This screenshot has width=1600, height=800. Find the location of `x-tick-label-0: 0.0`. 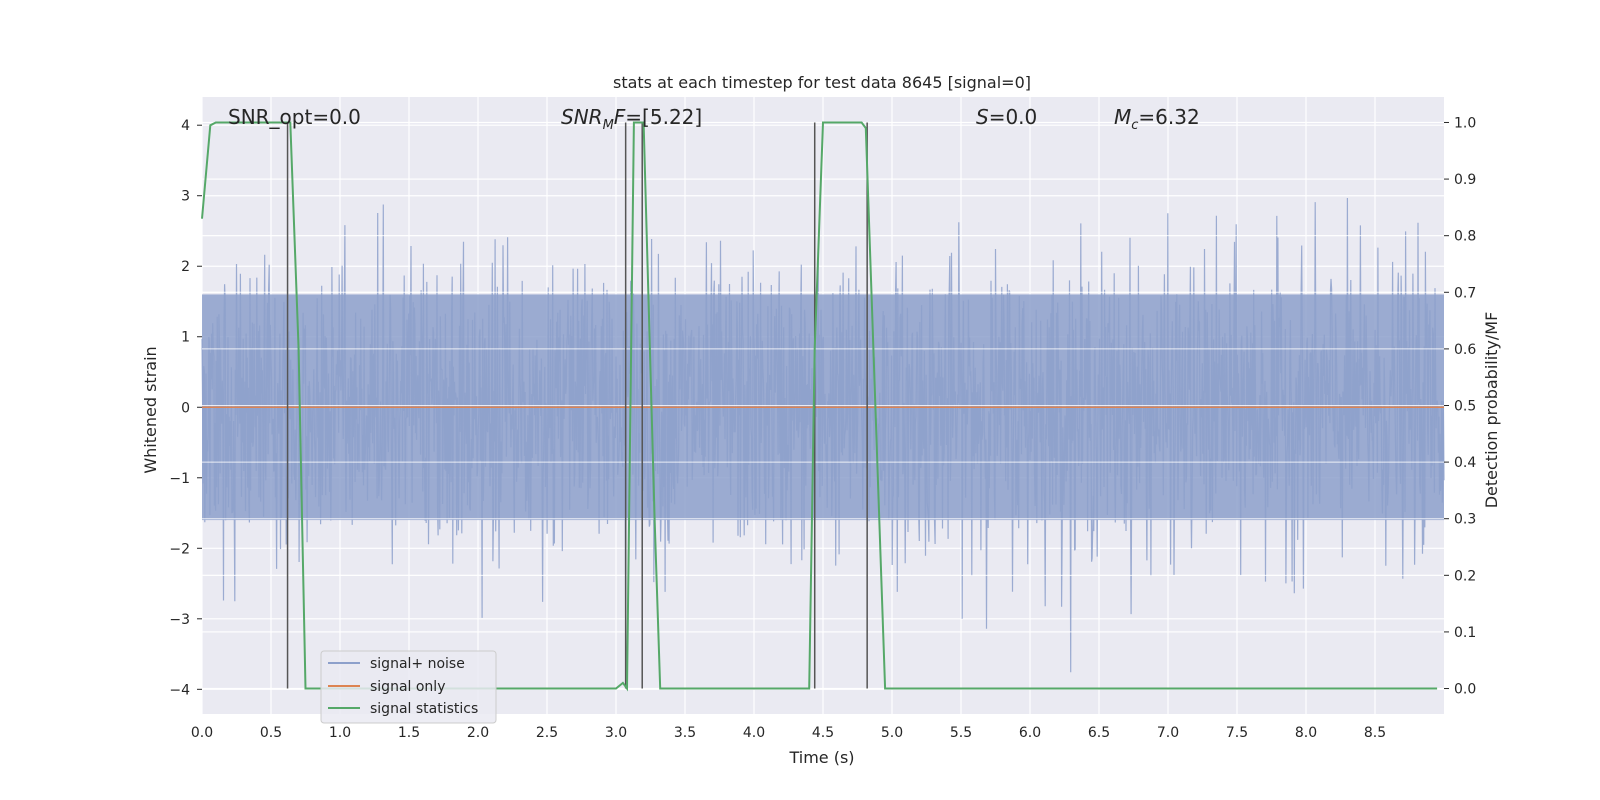

x-tick-label-0: 0.0 is located at coordinates (202, 733).